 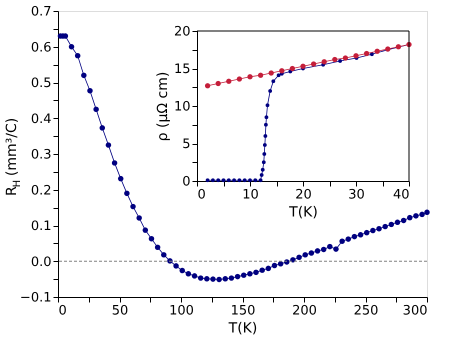 I want to click on y-axis-title: RH (mm³/C), so click(x=13, y=157).